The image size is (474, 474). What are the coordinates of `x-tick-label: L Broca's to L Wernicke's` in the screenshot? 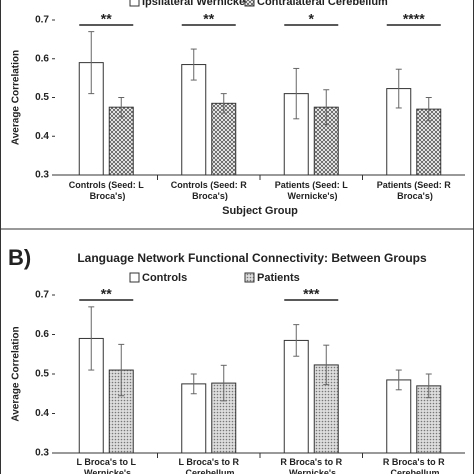 It's located at (107, 465).